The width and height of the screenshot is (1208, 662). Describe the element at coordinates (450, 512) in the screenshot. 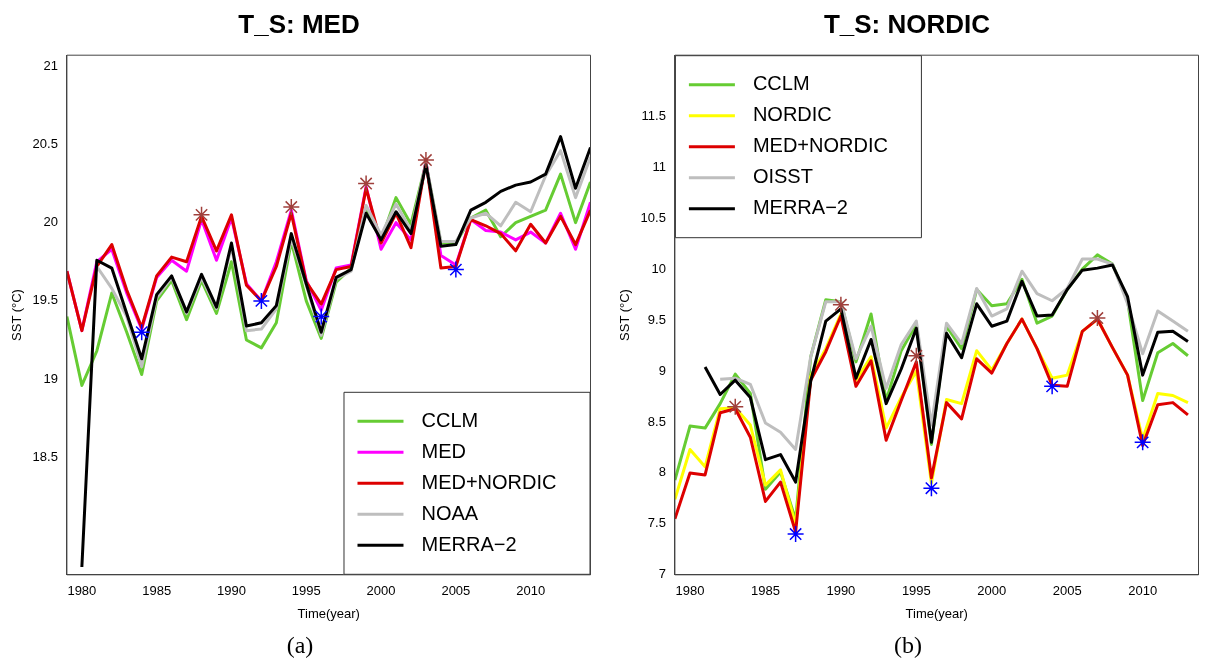

I see `legend-label: NOAA` at that location.